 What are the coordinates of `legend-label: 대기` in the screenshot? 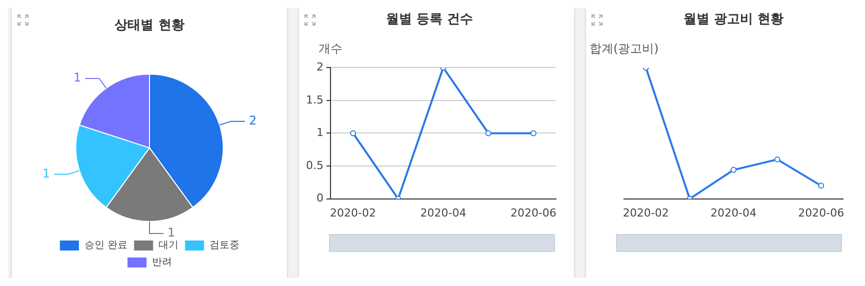 It's located at (168, 246).